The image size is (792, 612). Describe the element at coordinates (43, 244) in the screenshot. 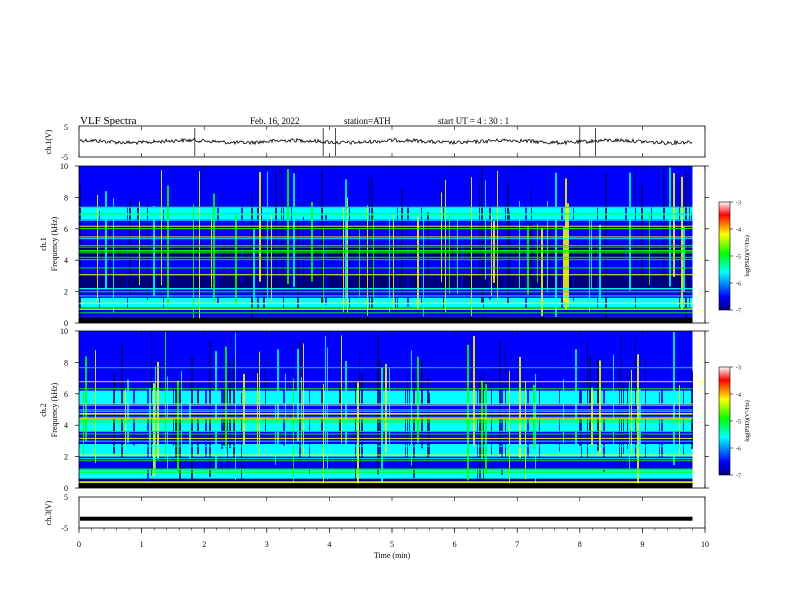

I see `ch1-spec-ylabel-channel: ch.1` at that location.